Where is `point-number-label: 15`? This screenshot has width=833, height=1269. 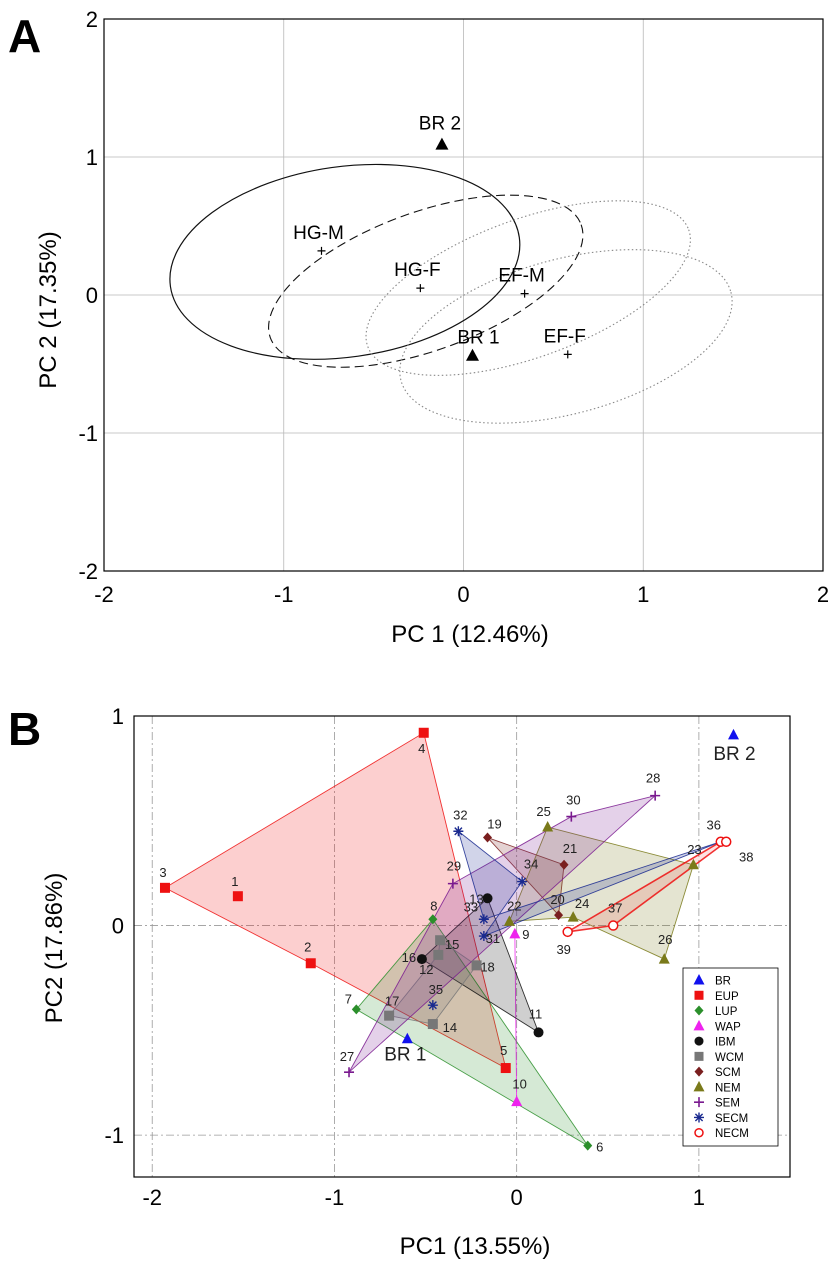 point-number-label: 15 is located at coordinates (452, 944).